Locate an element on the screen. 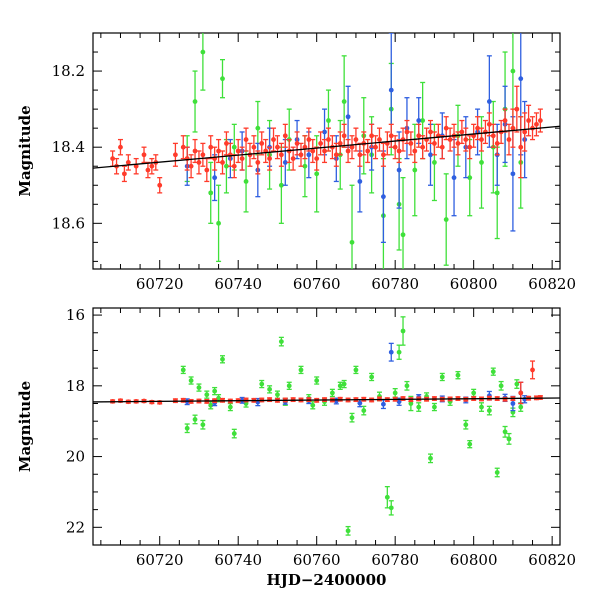  bottom-x-tick-label: 60780 is located at coordinates (395, 560).